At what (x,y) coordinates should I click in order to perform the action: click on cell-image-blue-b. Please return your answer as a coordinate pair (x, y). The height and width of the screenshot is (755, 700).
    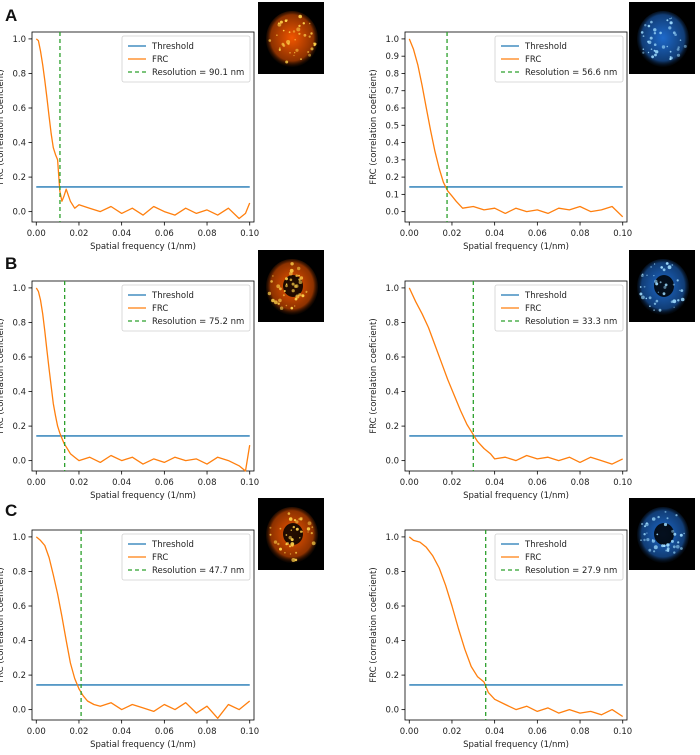
    Looking at the image, I should click on (662, 286).